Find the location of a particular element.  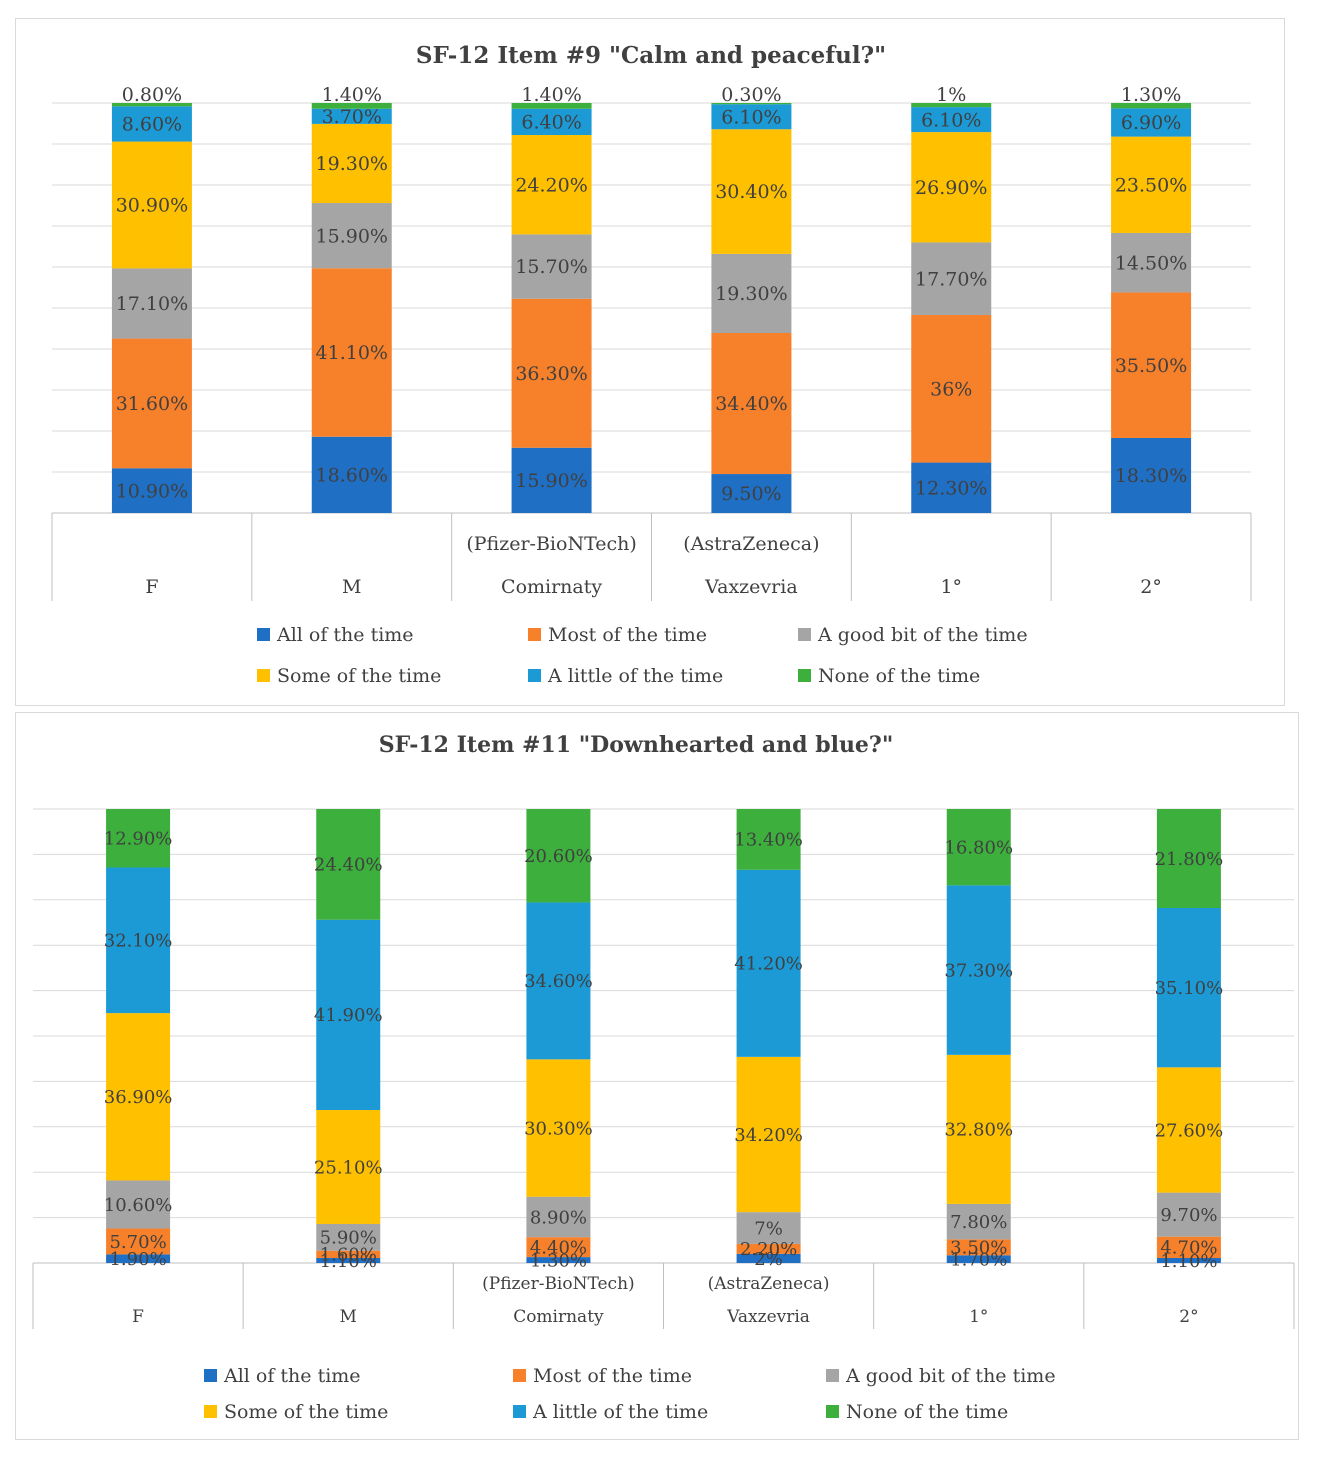

data-label: 7% is located at coordinates (768, 1228).